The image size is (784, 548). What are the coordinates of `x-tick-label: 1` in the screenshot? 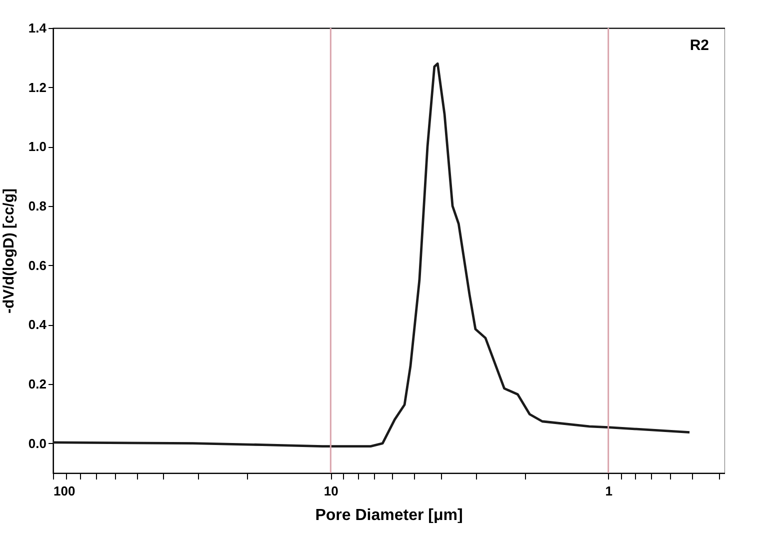 It's located at (608, 491).